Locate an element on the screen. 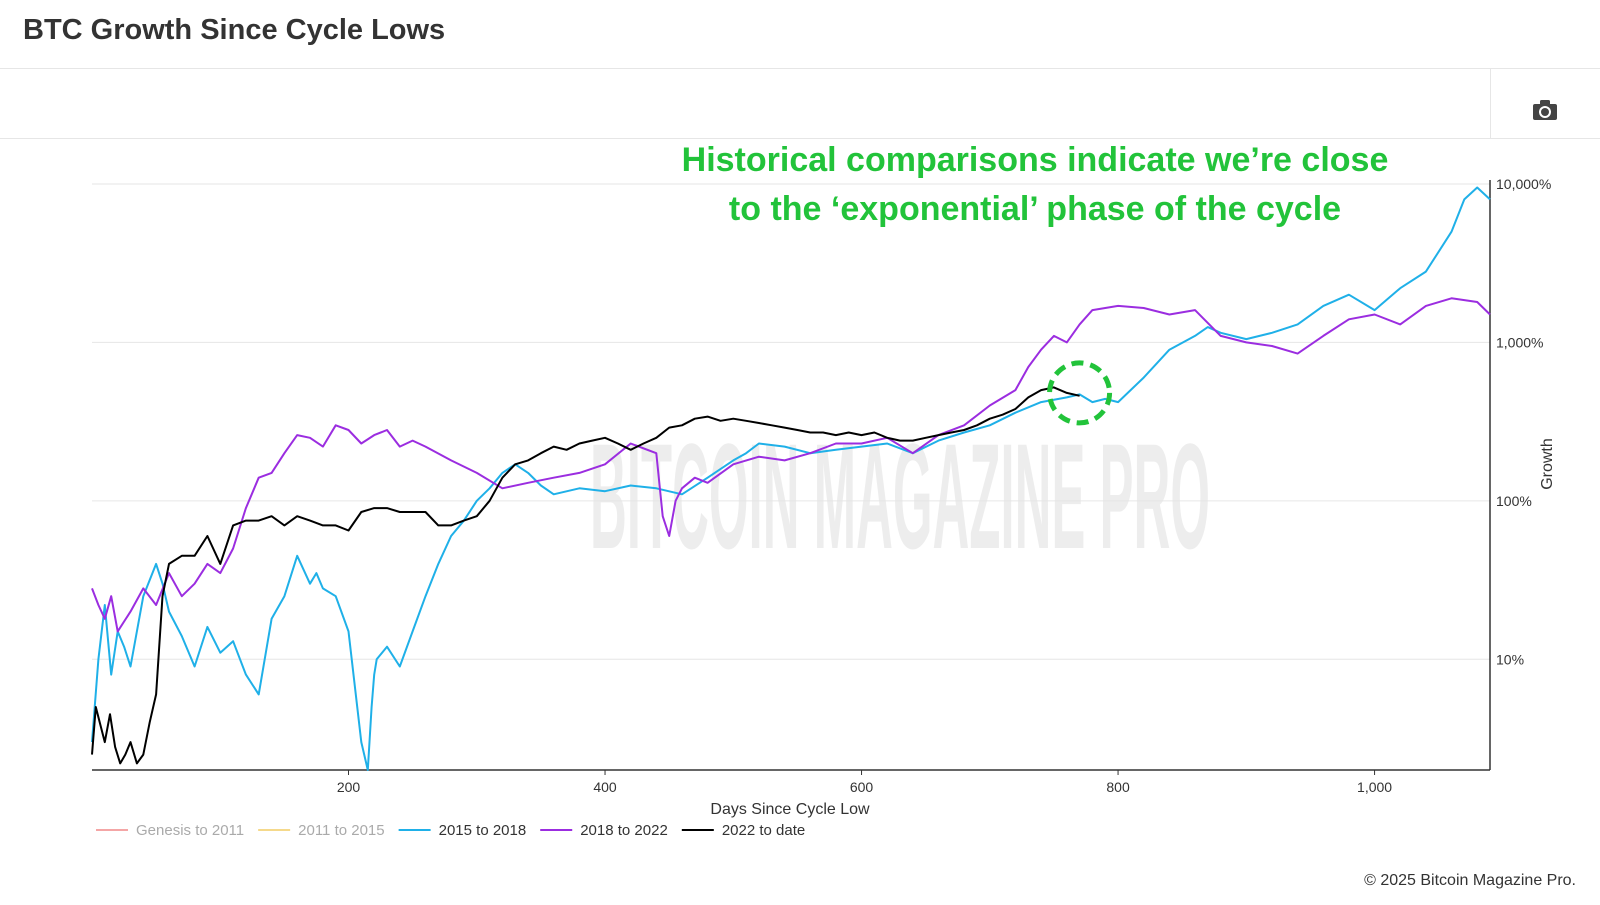 This screenshot has width=1600, height=905. y-axis-title: Growth is located at coordinates (1547, 464).